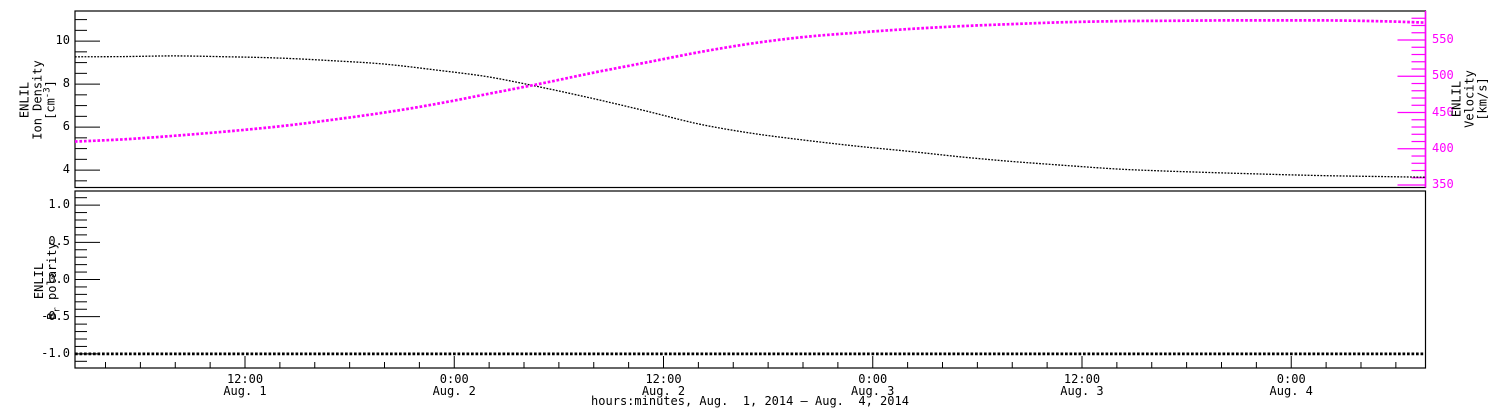 This screenshot has height=410, width=1500. Describe the element at coordinates (1482, 99) in the screenshot. I see `axis-title-line: [km/s]` at that location.